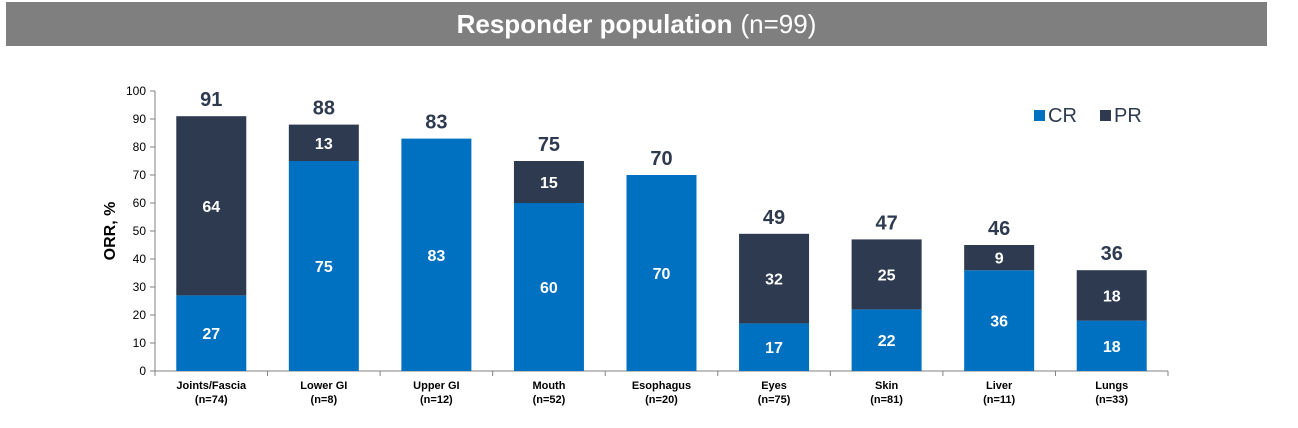 The height and width of the screenshot is (428, 1298). Describe the element at coordinates (324, 109) in the screenshot. I see `total-label: 88` at that location.